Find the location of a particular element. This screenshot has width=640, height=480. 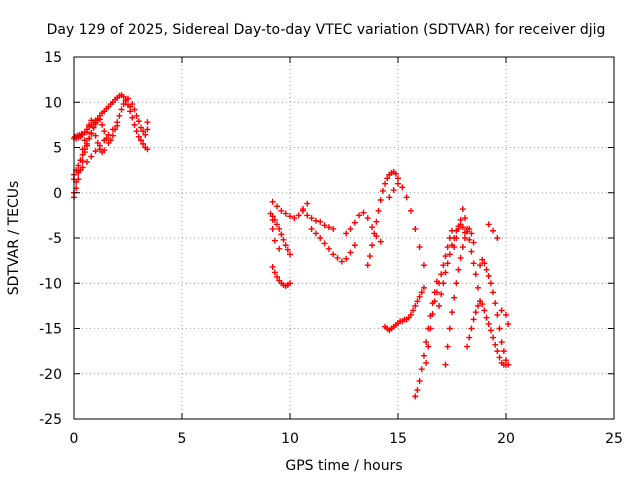

y-axis-label: SDTVAR / TECUs is located at coordinates (14, 238).